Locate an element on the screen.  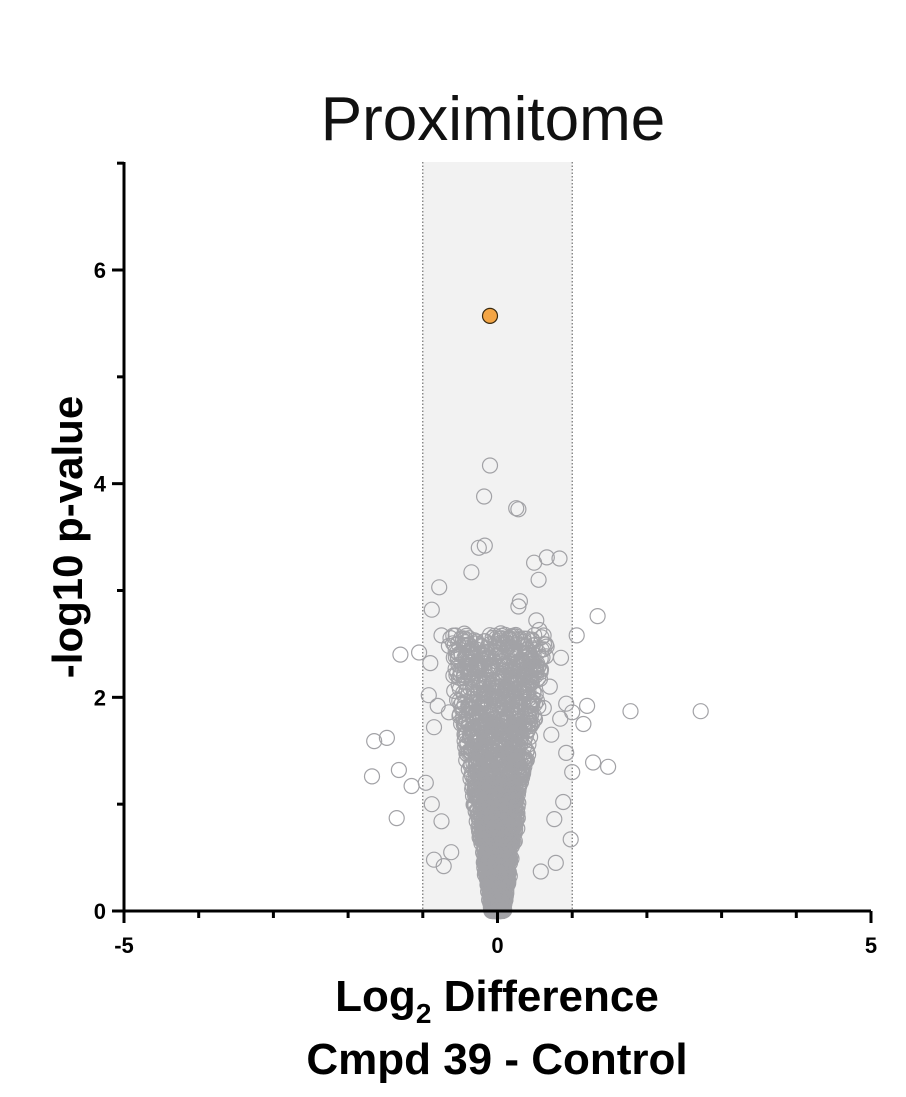
x-axis-label: Log2 Difference is located at coordinates (497, 1000).